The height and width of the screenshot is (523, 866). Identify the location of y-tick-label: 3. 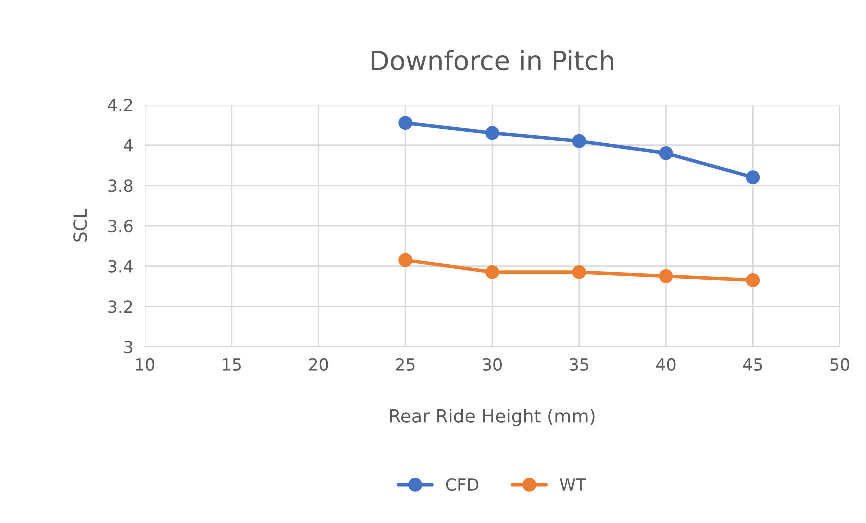
(128, 347).